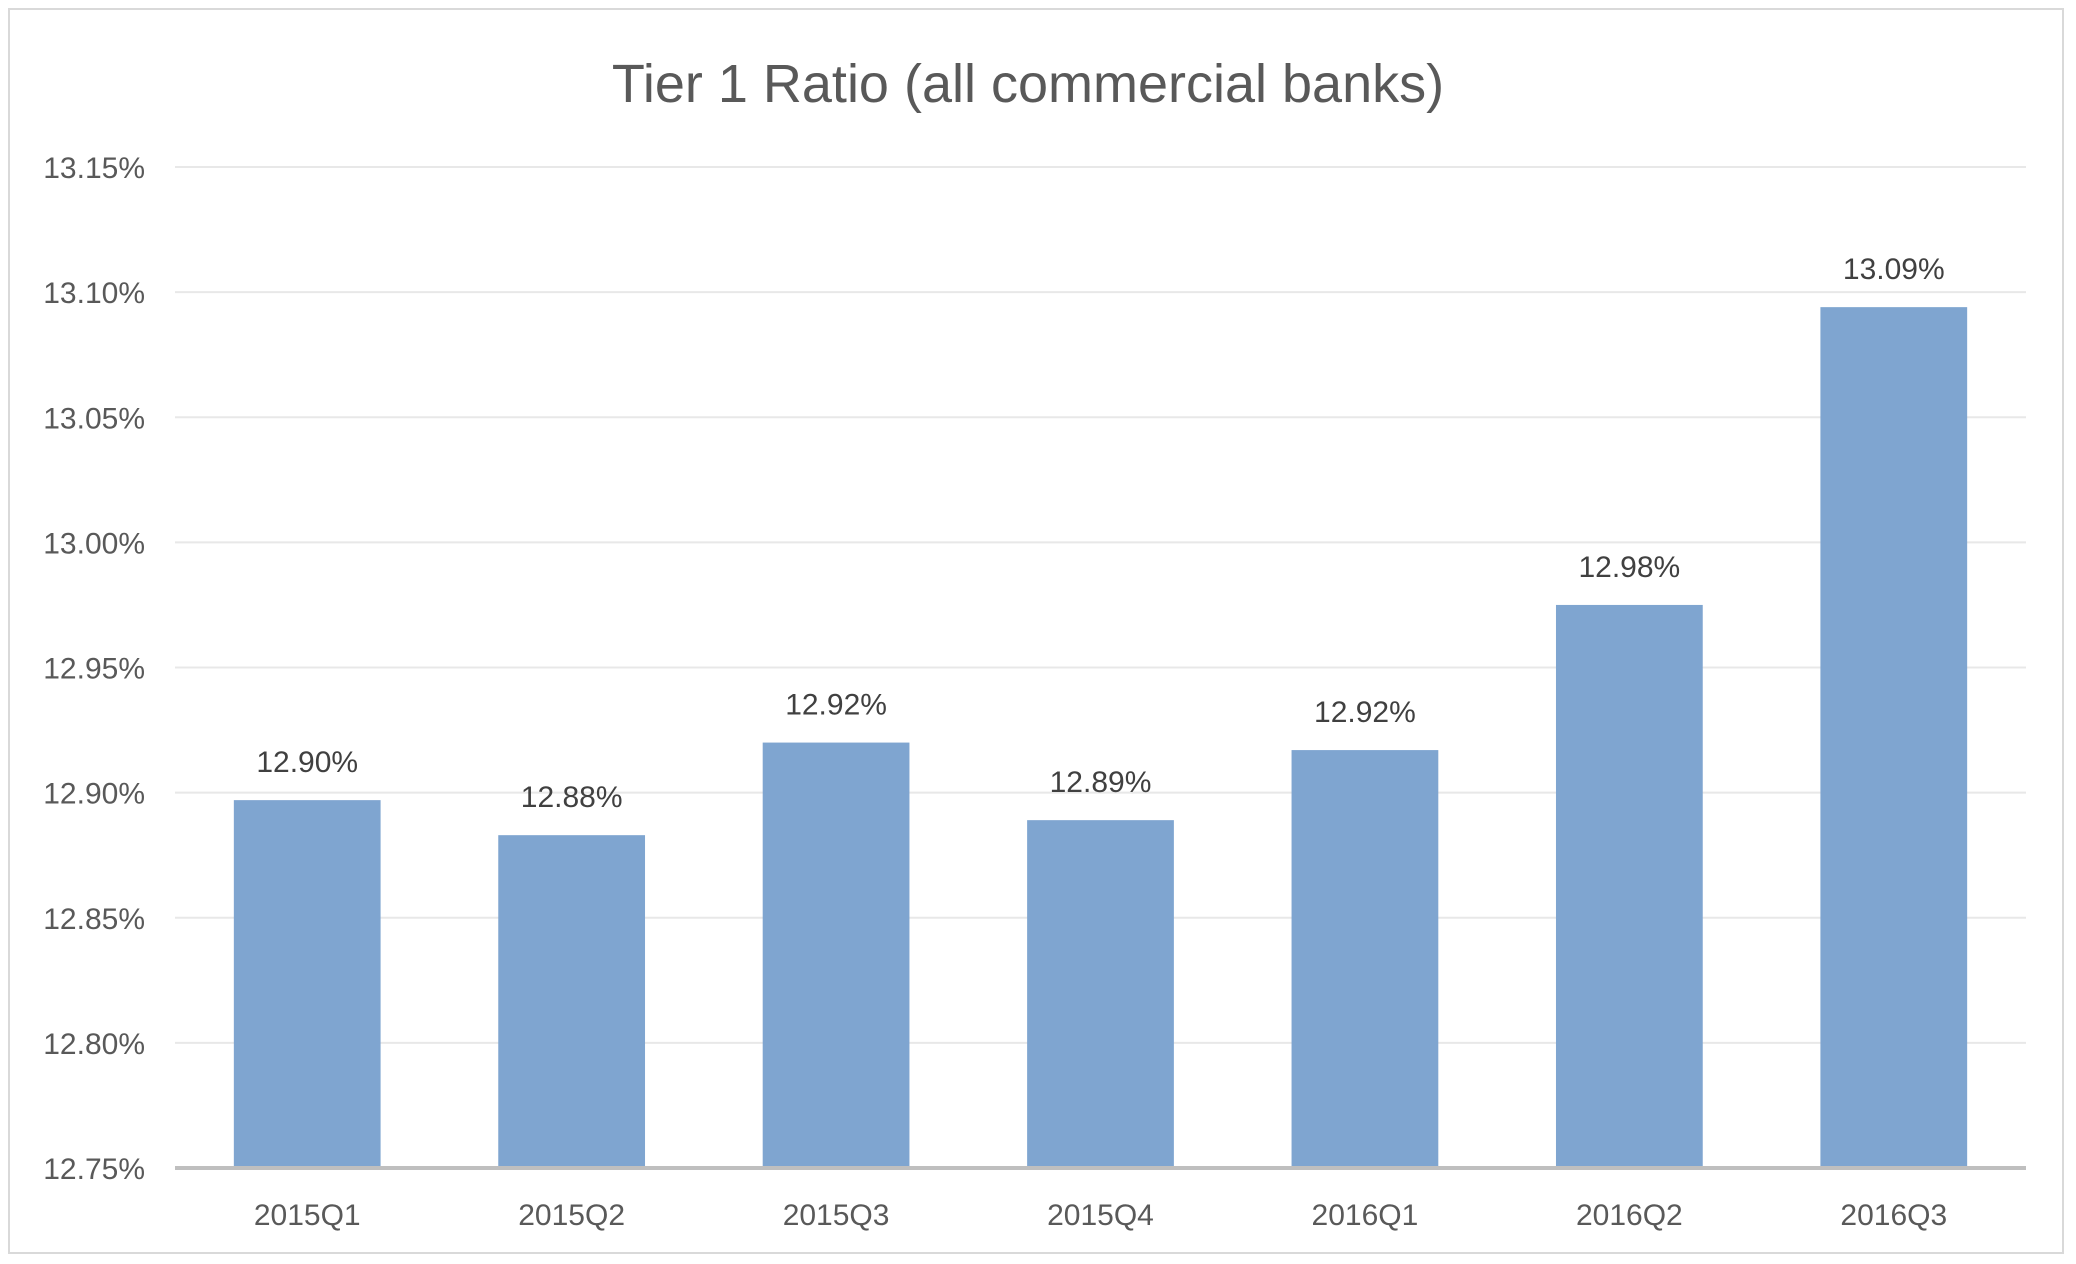  I want to click on data-label-2015Q1: 12.90%, so click(307, 762).